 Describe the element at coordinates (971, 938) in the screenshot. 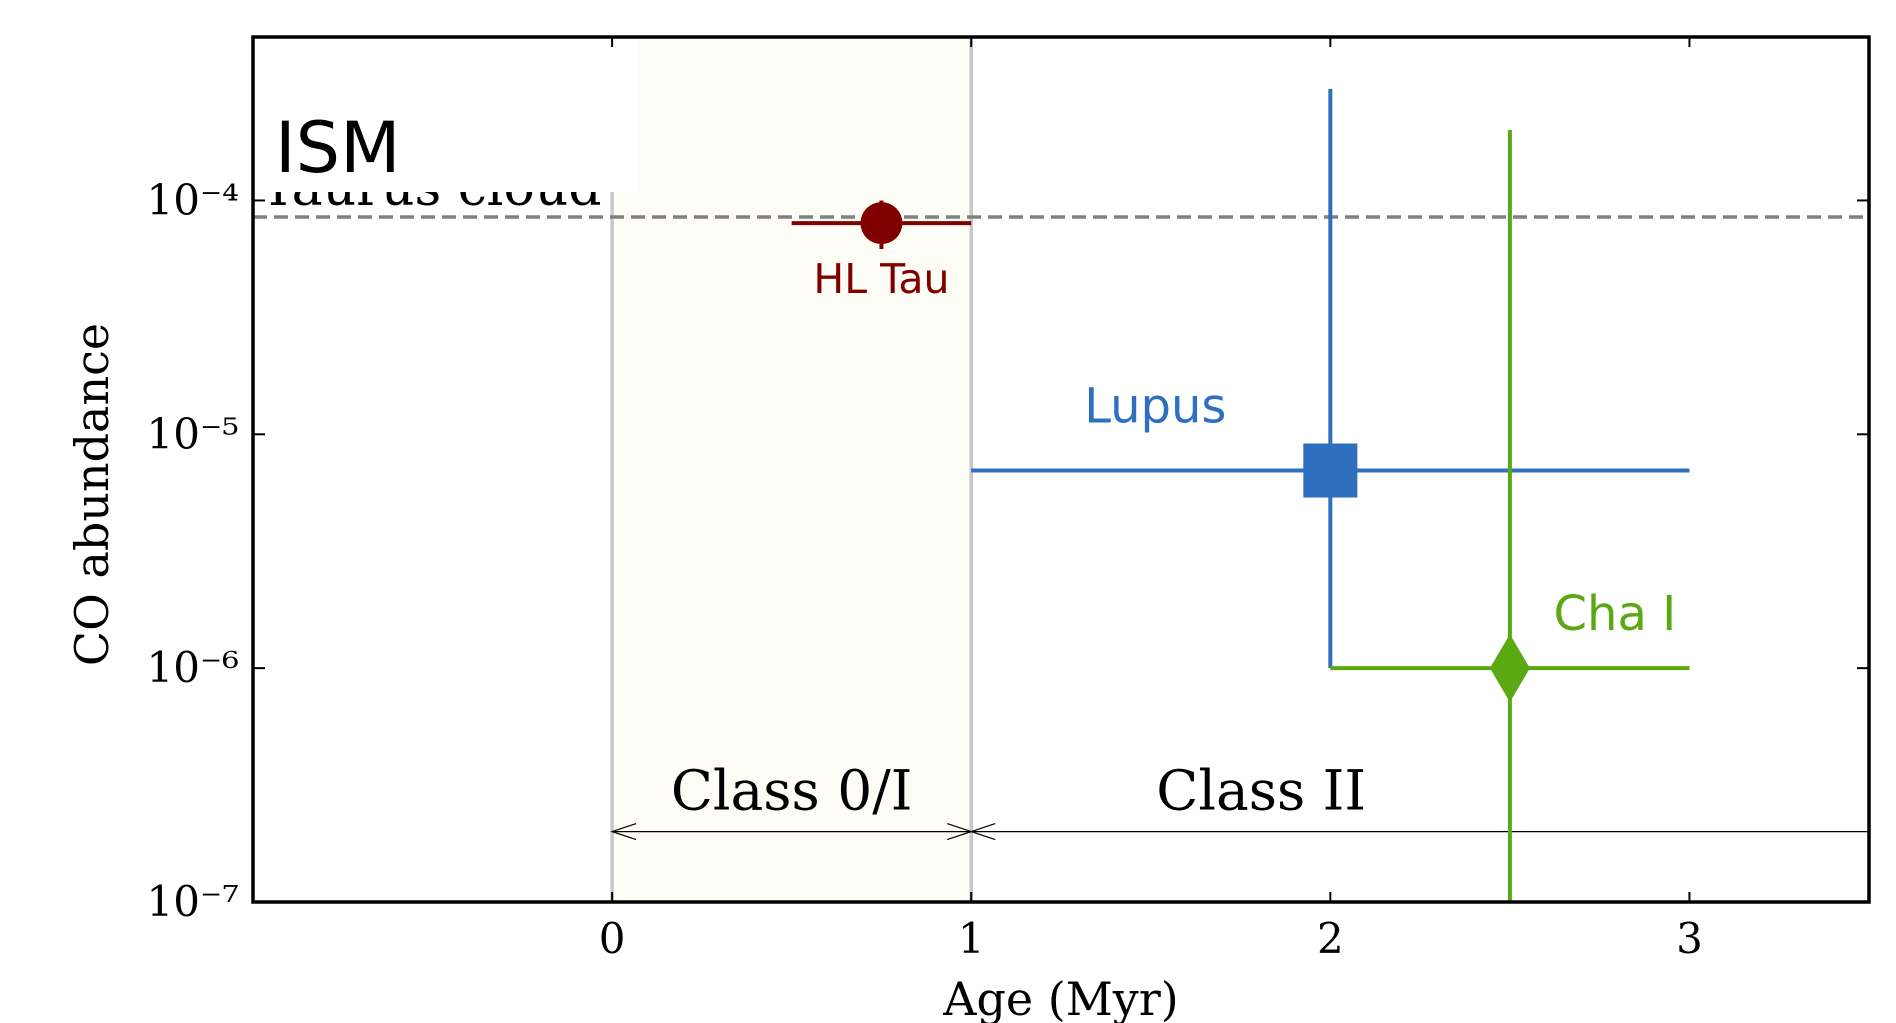

I see `x-tick-label: 1` at that location.